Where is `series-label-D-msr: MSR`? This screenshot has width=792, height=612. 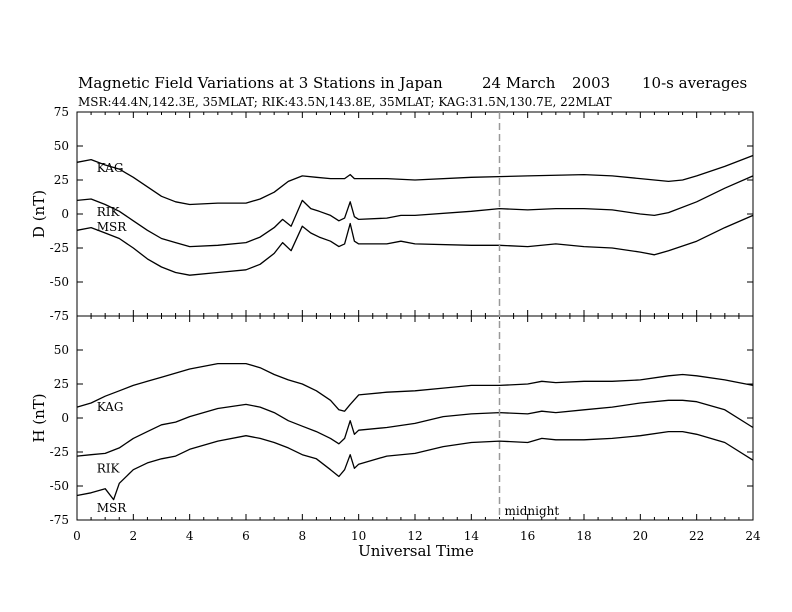
series-label-D-msr: MSR is located at coordinates (112, 227).